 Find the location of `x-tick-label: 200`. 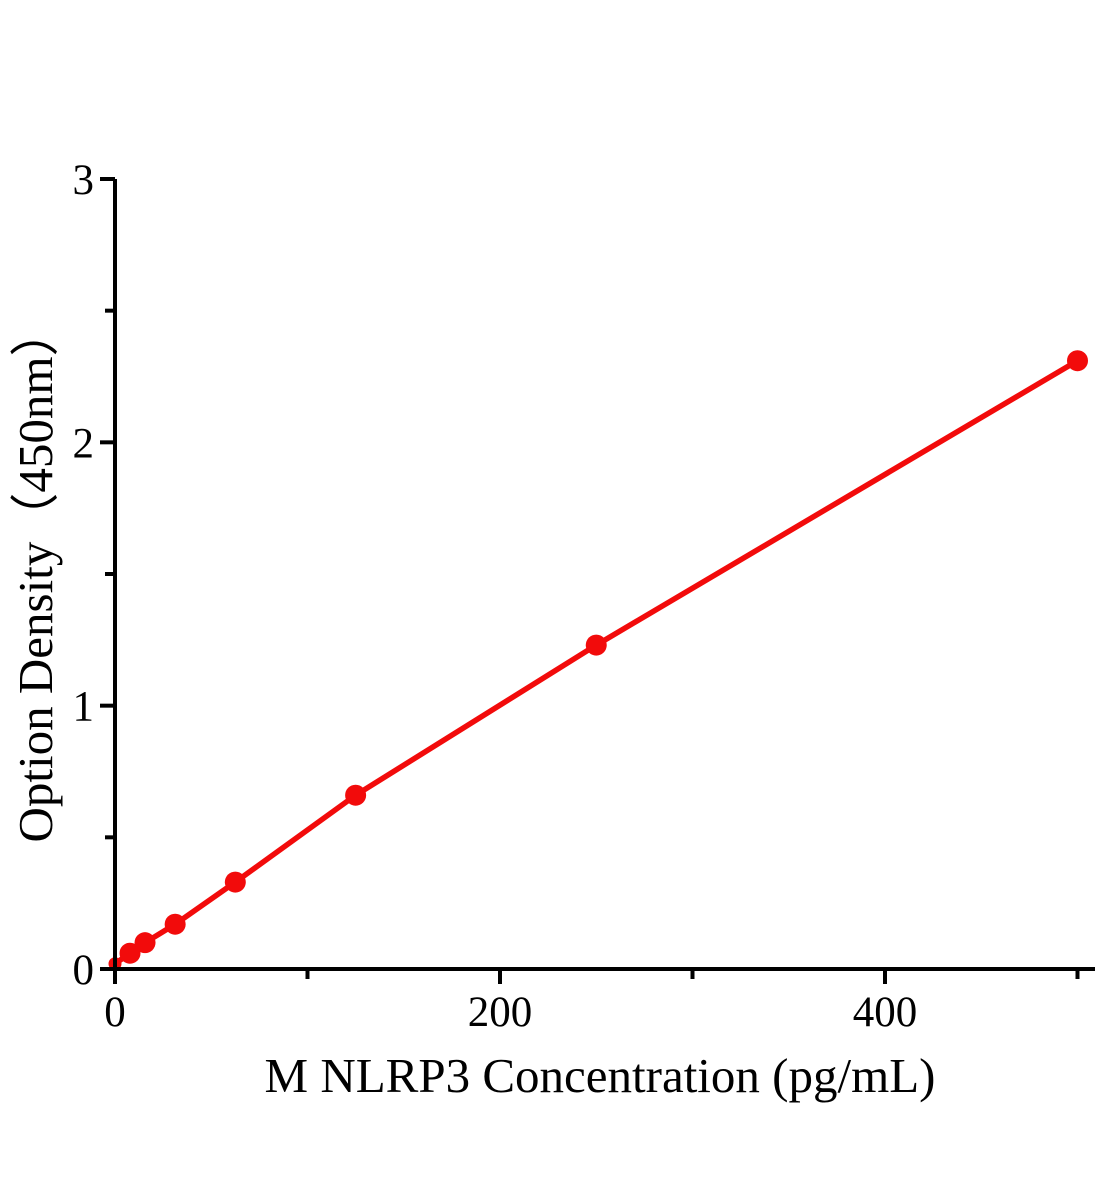

x-tick-label: 200 is located at coordinates (500, 1012).